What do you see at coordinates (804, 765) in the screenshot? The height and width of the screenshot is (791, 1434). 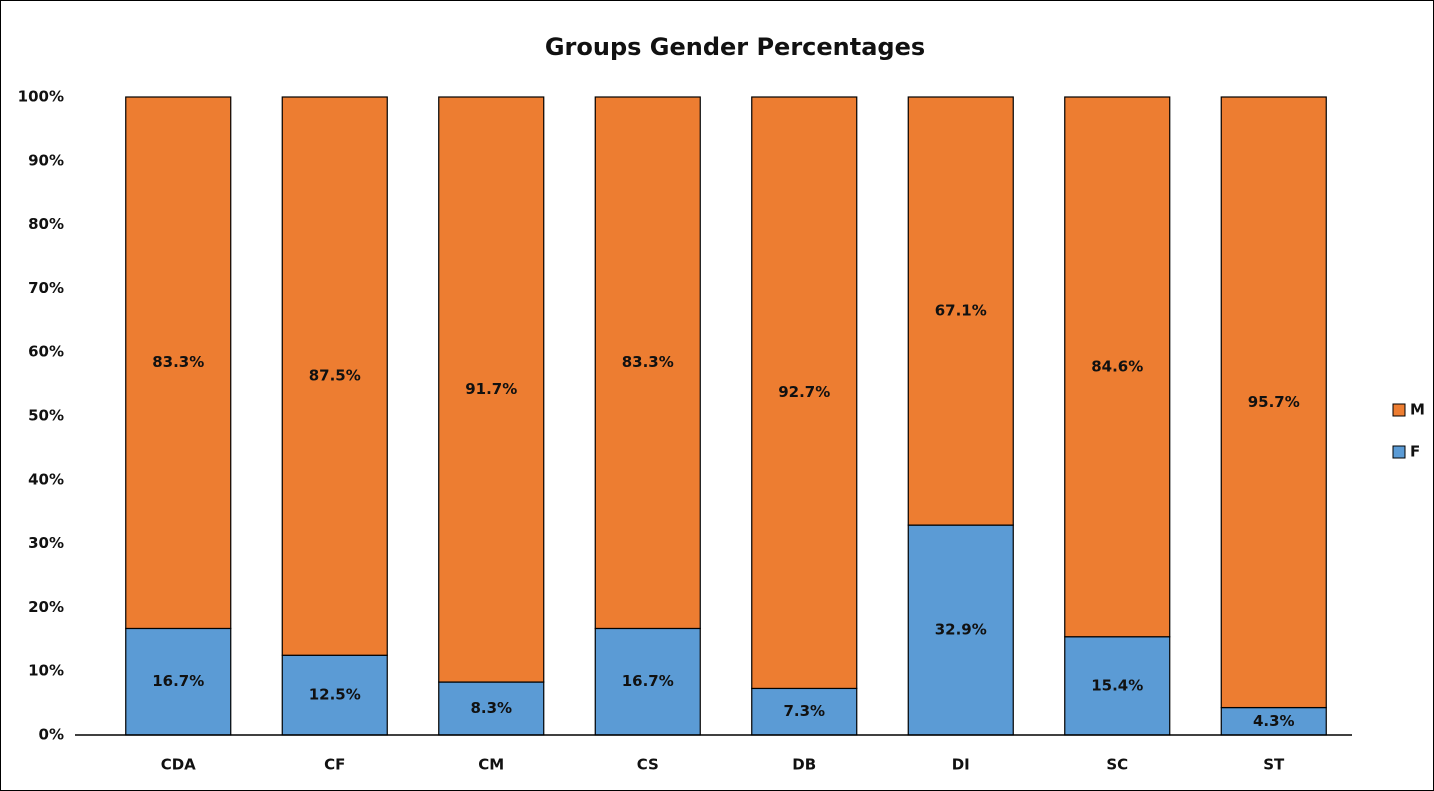 I see `x-tick-label: DB` at bounding box center [804, 765].